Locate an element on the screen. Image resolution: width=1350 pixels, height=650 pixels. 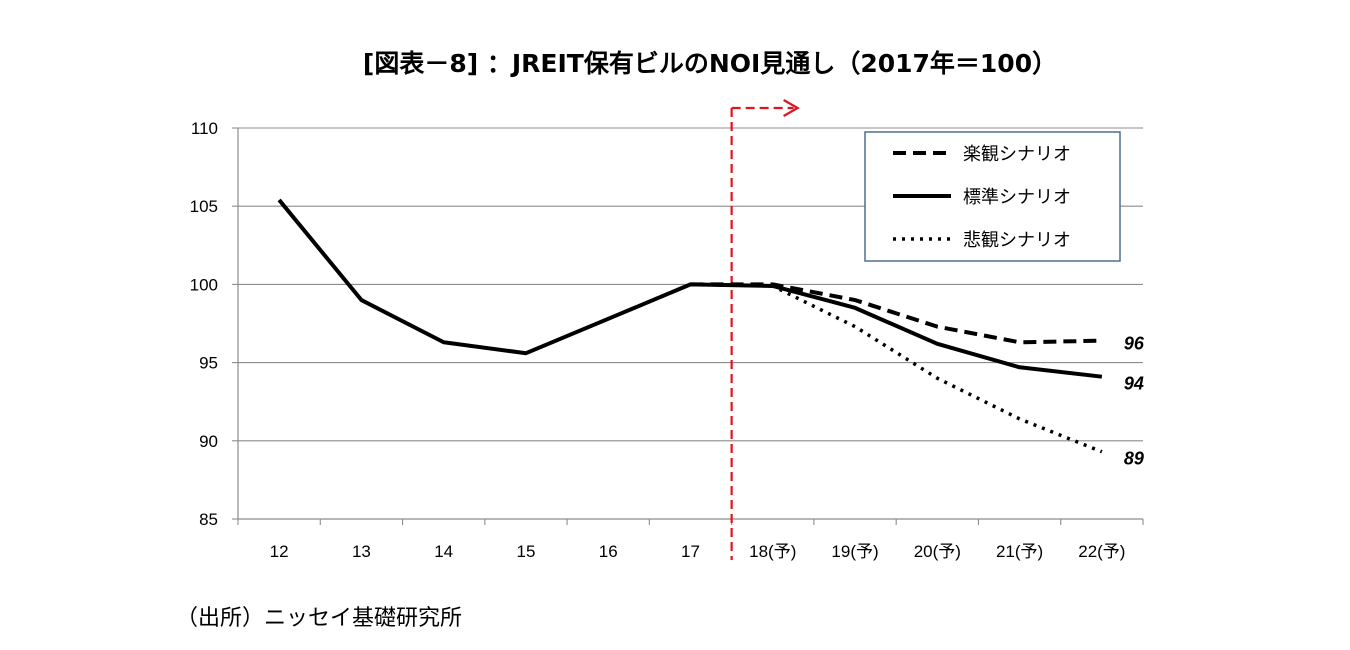
forecast-arrow-head is located at coordinates (791, 108).